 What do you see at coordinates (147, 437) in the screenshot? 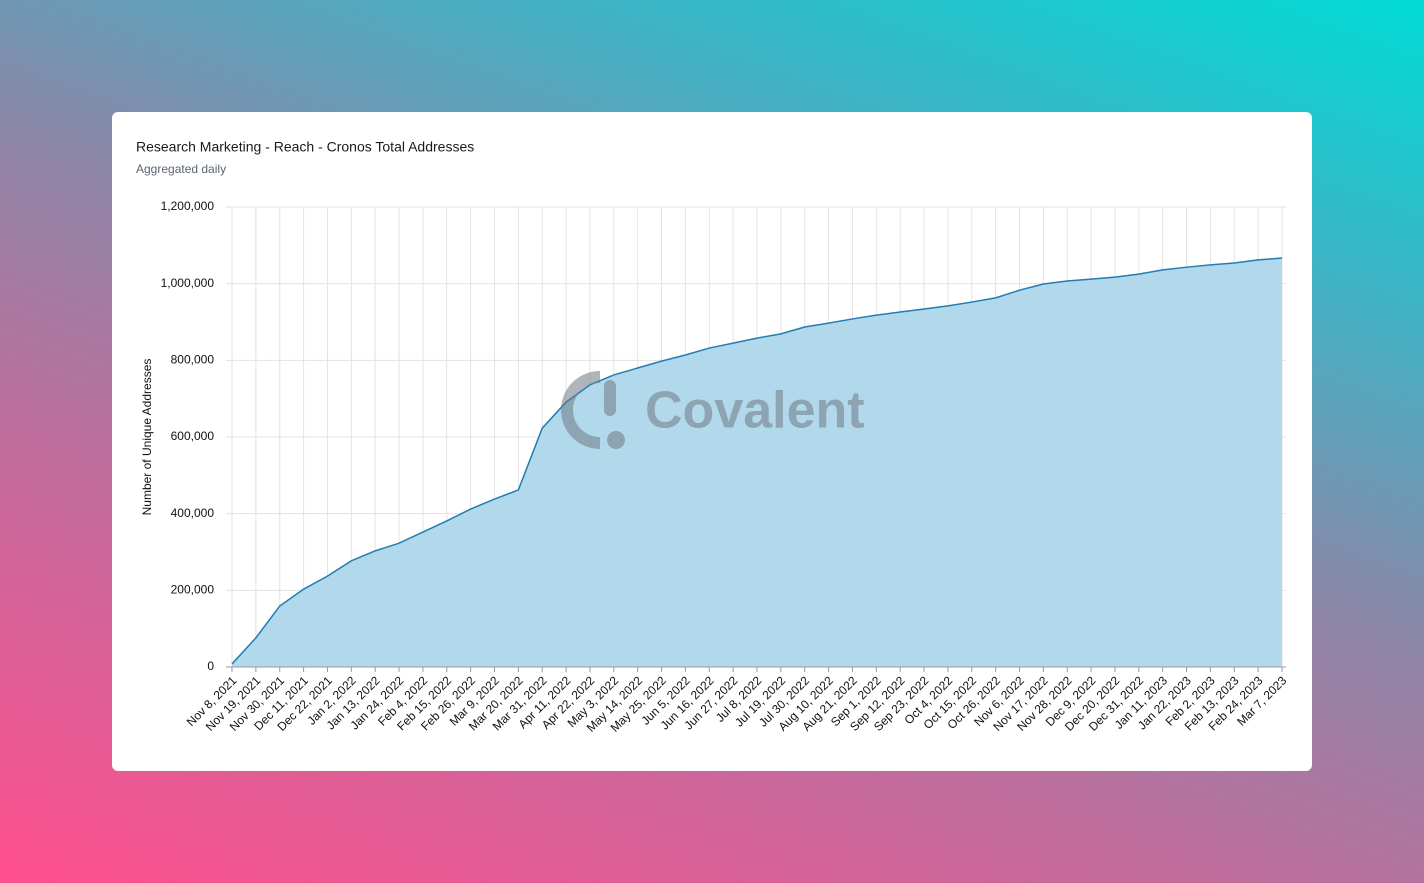
I see `y-axis-label: Number of Unique Addresses` at bounding box center [147, 437].